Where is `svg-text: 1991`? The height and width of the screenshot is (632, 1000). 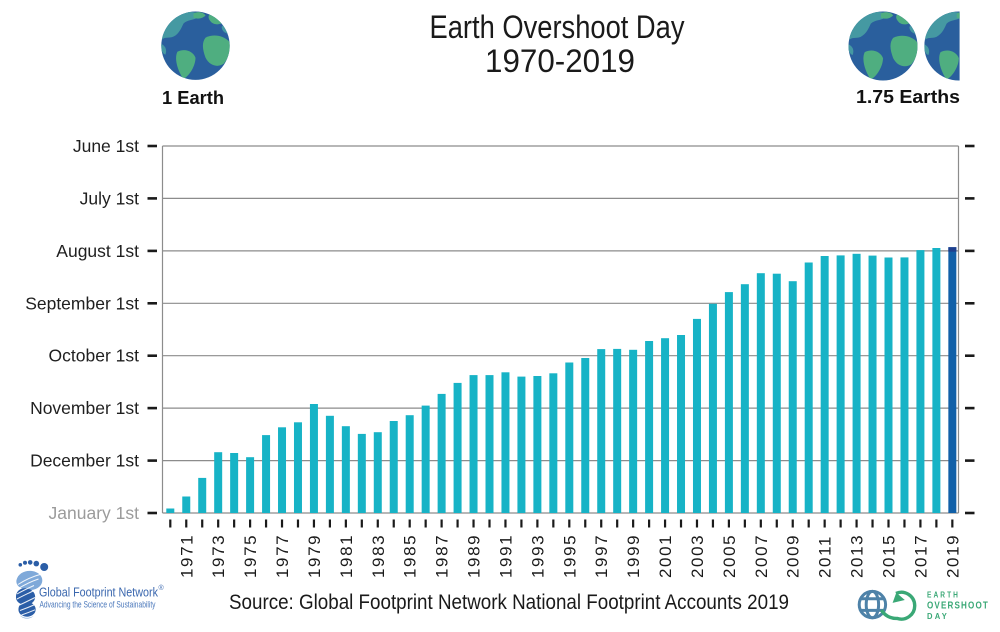 svg-text: 1991 is located at coordinates (506, 556).